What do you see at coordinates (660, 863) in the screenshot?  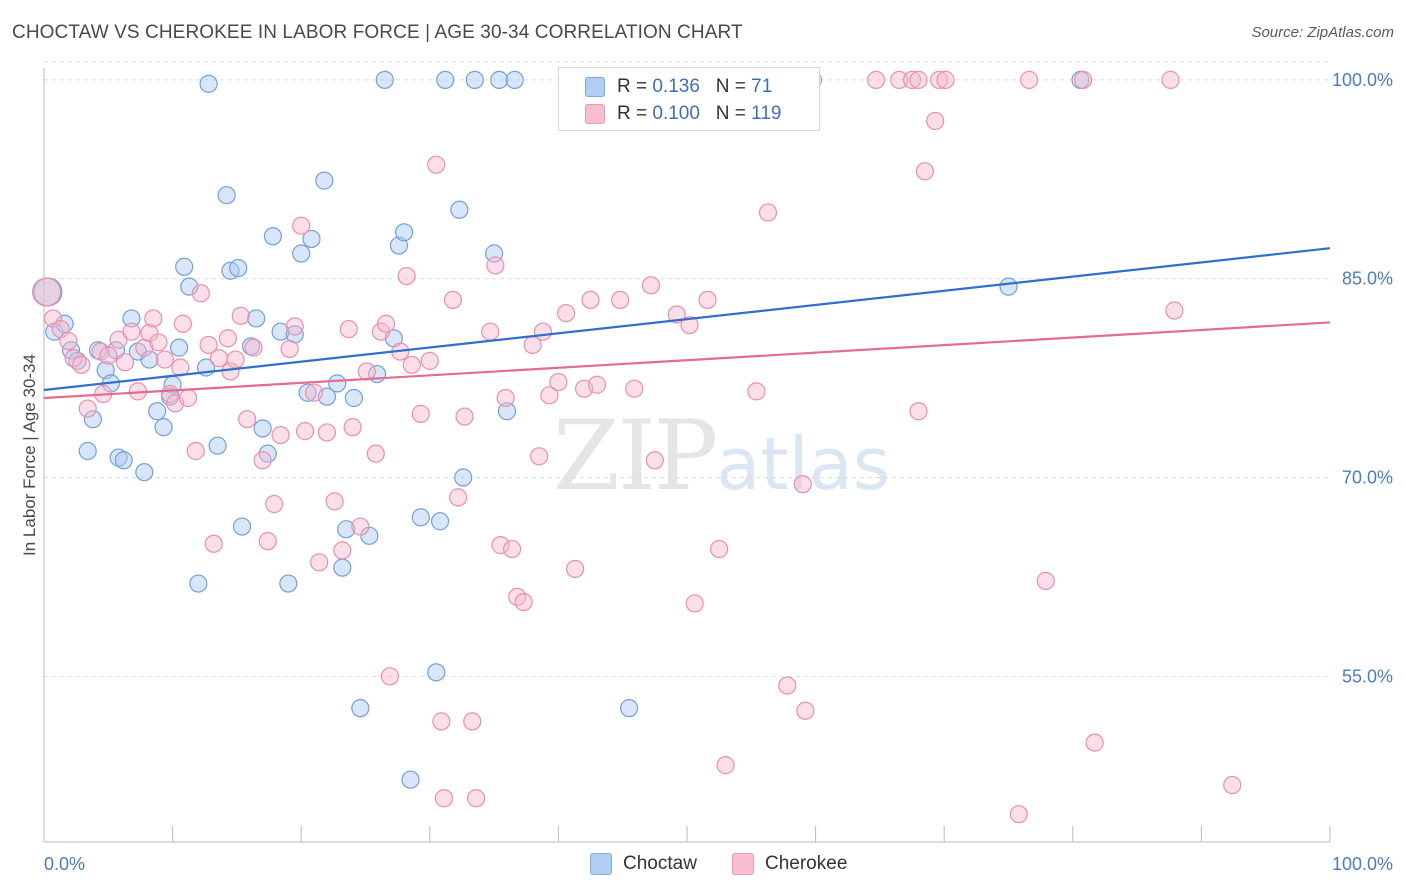 I see `legend-label-choctaw: Choctaw` at bounding box center [660, 863].